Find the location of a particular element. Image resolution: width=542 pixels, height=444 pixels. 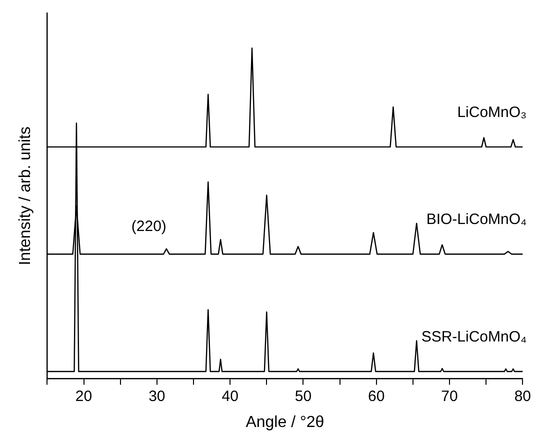

series-label: LiCoMnO₃ is located at coordinates (492, 112).